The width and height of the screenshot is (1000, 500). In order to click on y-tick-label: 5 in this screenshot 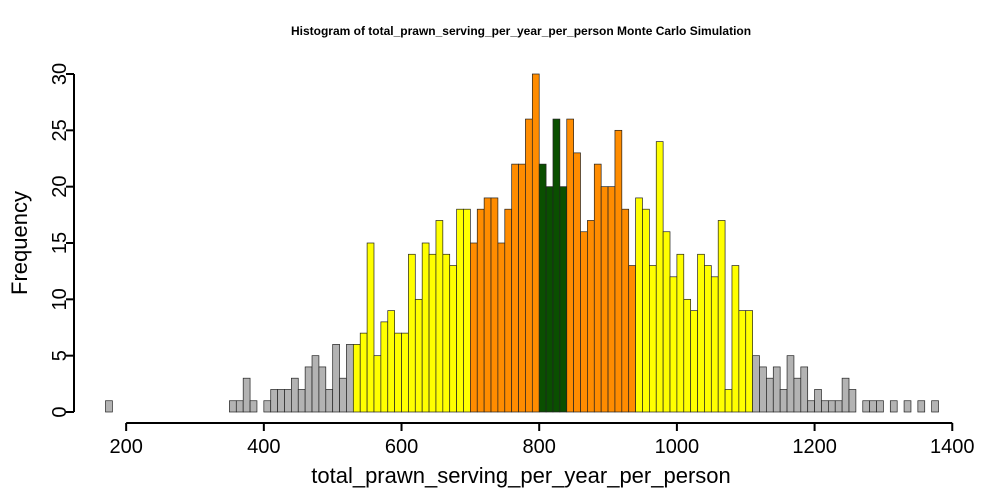, I will do `click(60, 355)`.